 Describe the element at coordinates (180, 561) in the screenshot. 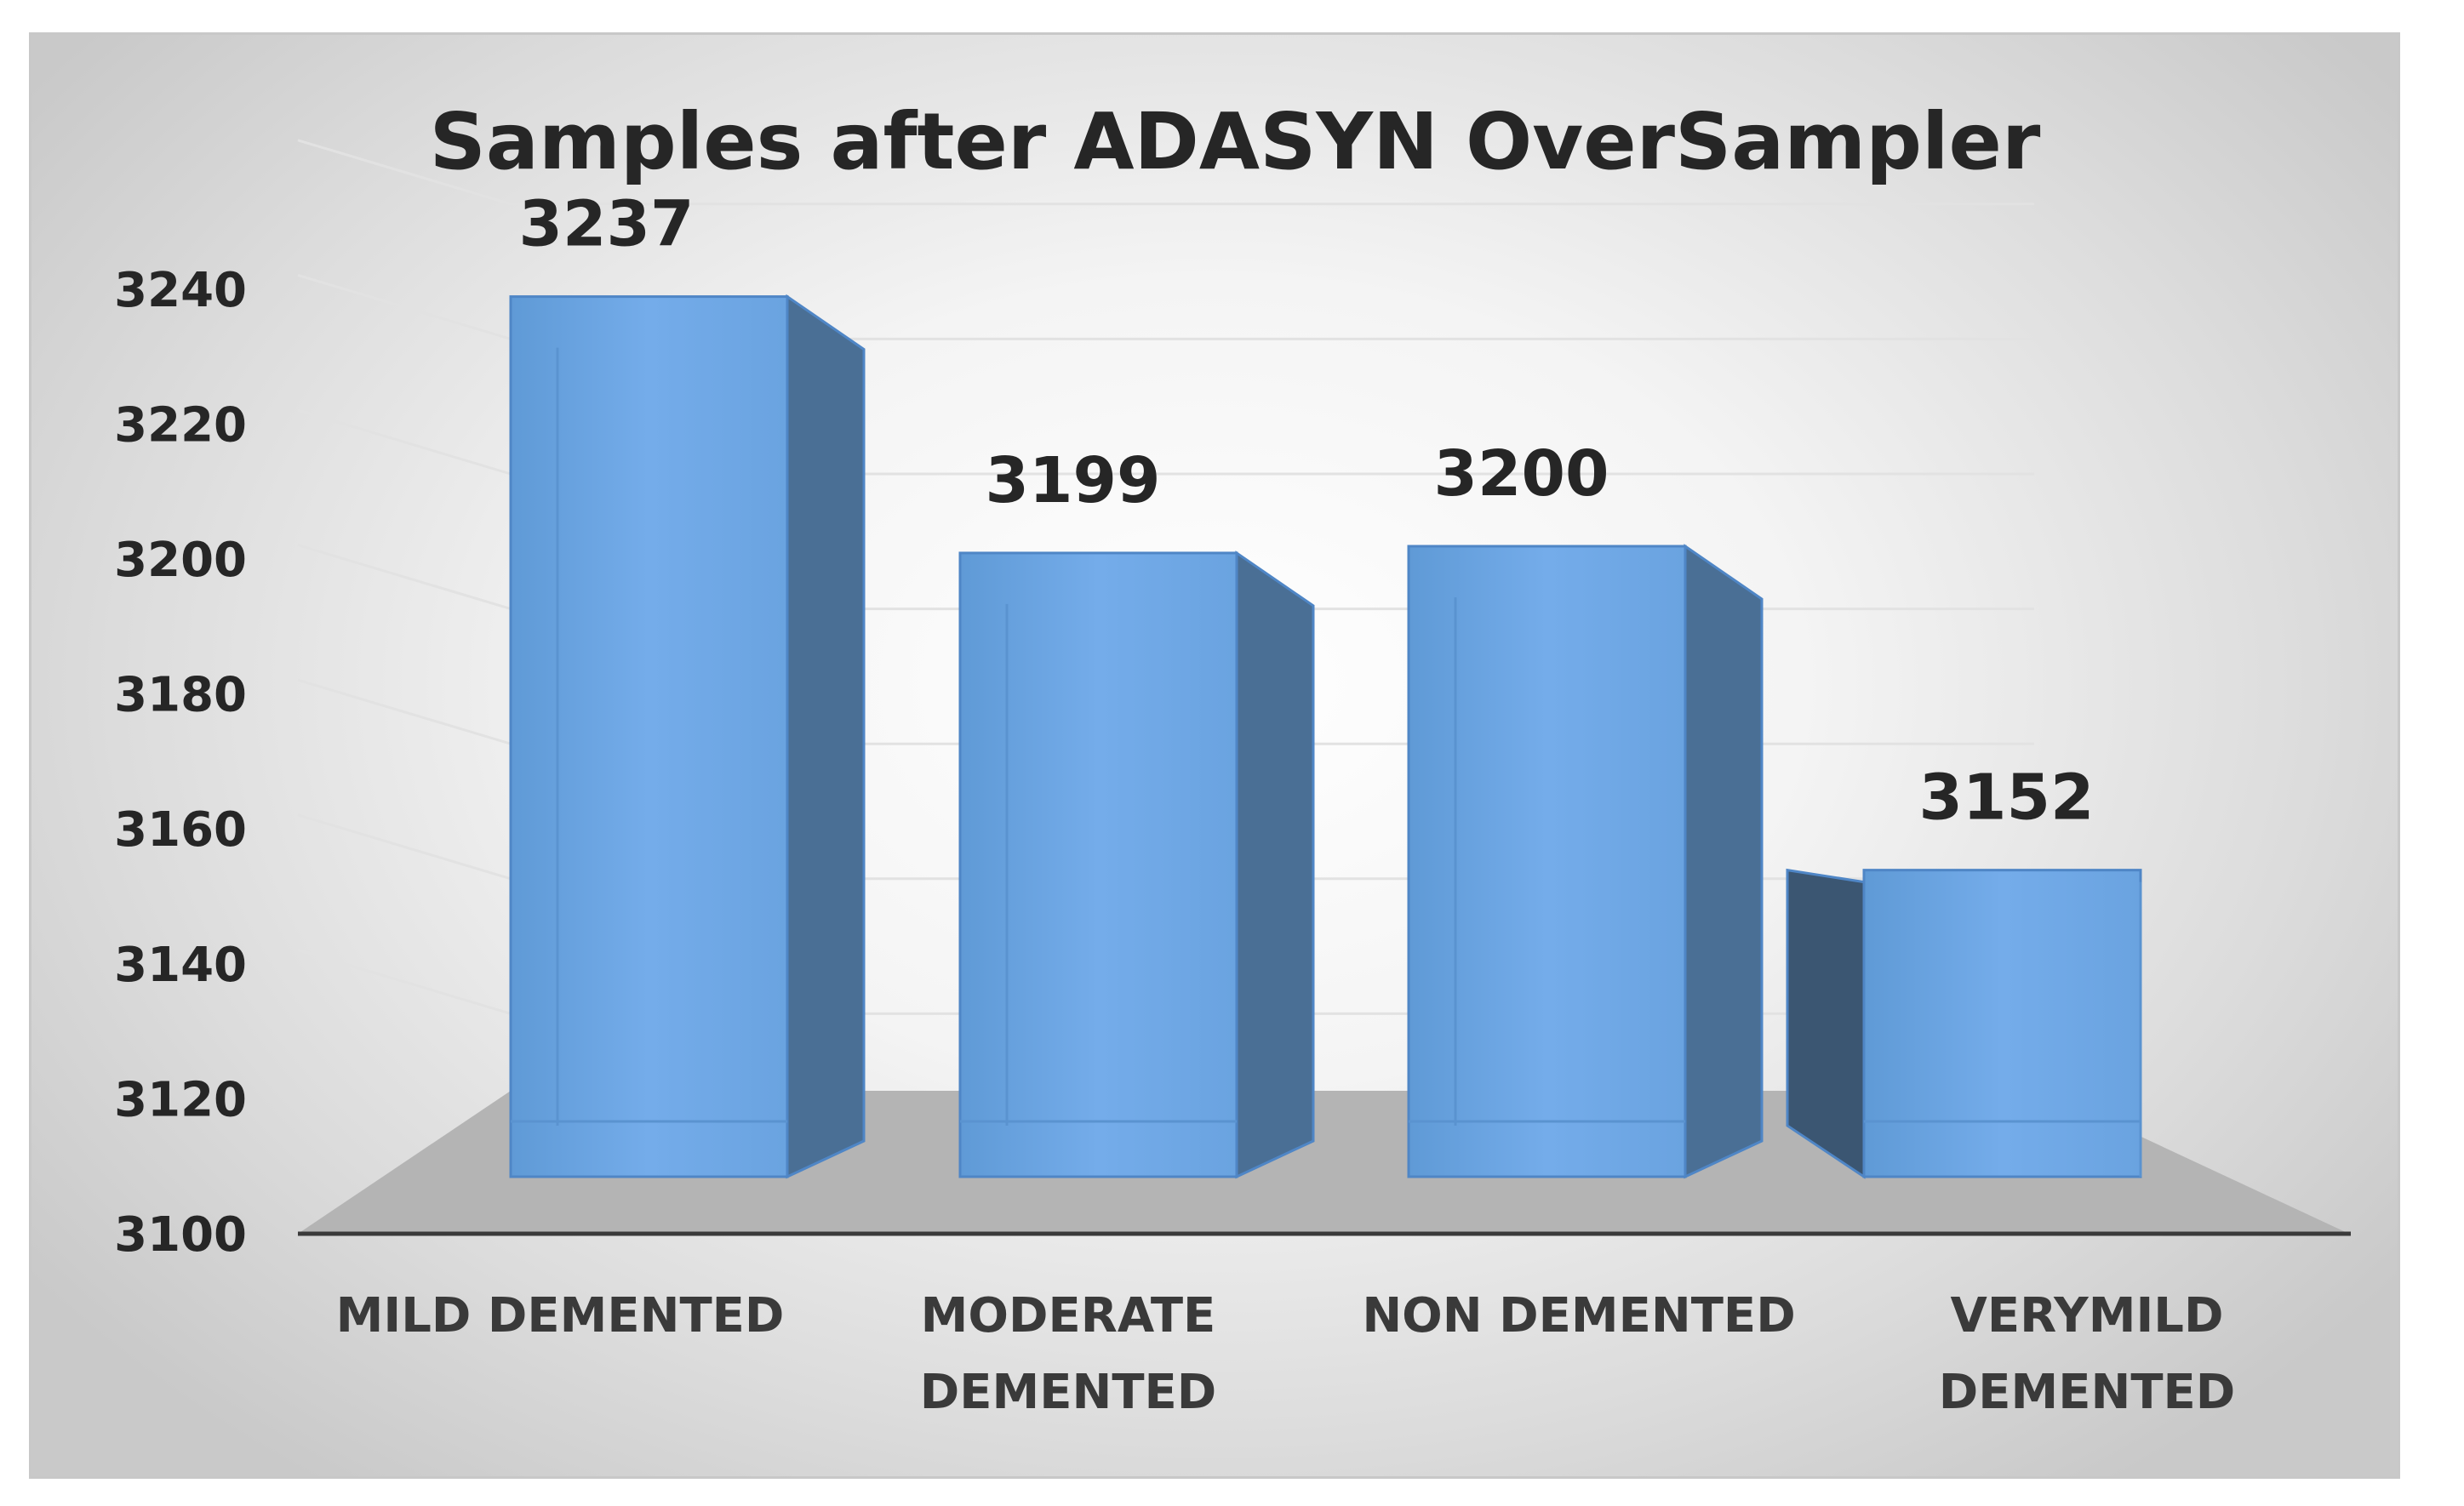

I see `y-tick-label: 3200` at that location.